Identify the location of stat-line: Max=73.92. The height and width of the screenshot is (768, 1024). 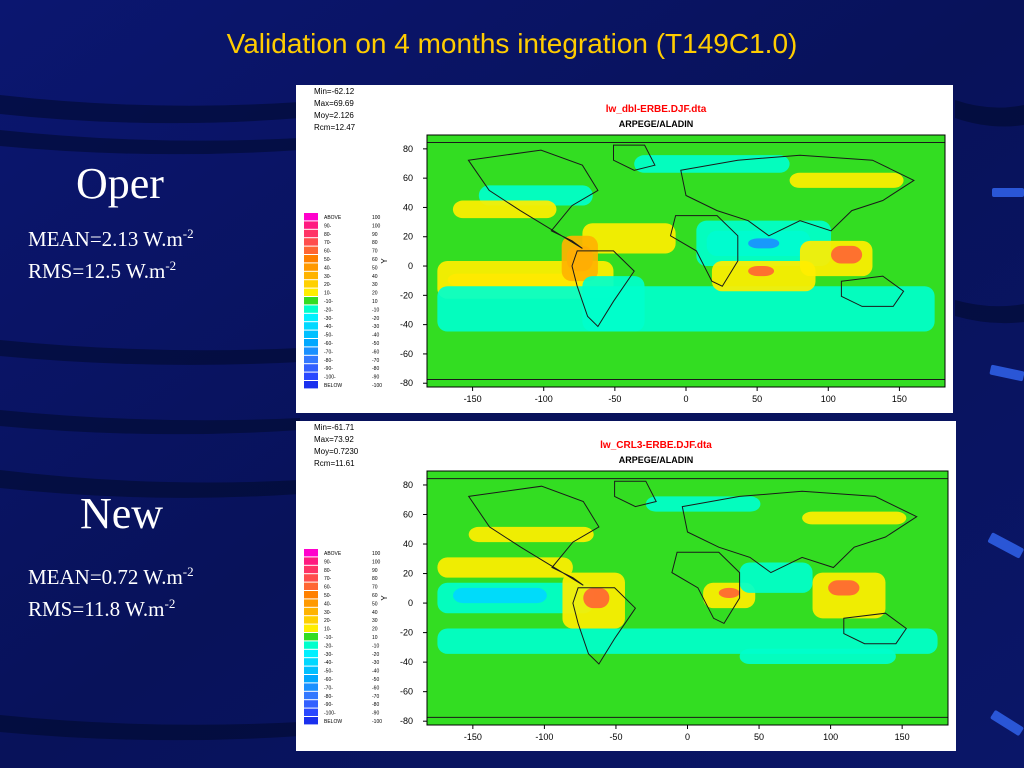
(334, 439).